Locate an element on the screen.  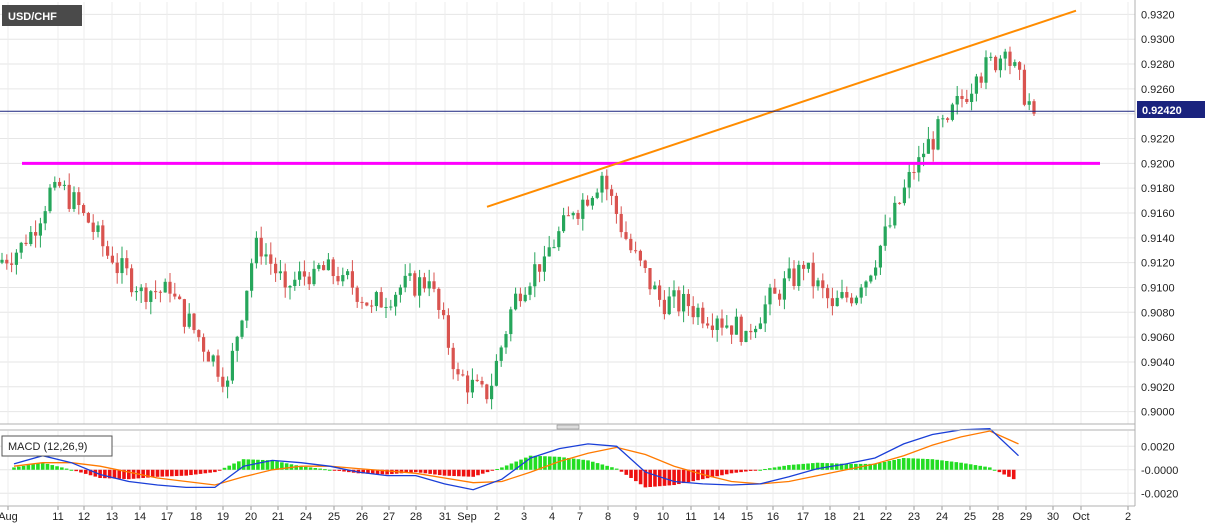
symbol-label-box is located at coordinates (42, 15).